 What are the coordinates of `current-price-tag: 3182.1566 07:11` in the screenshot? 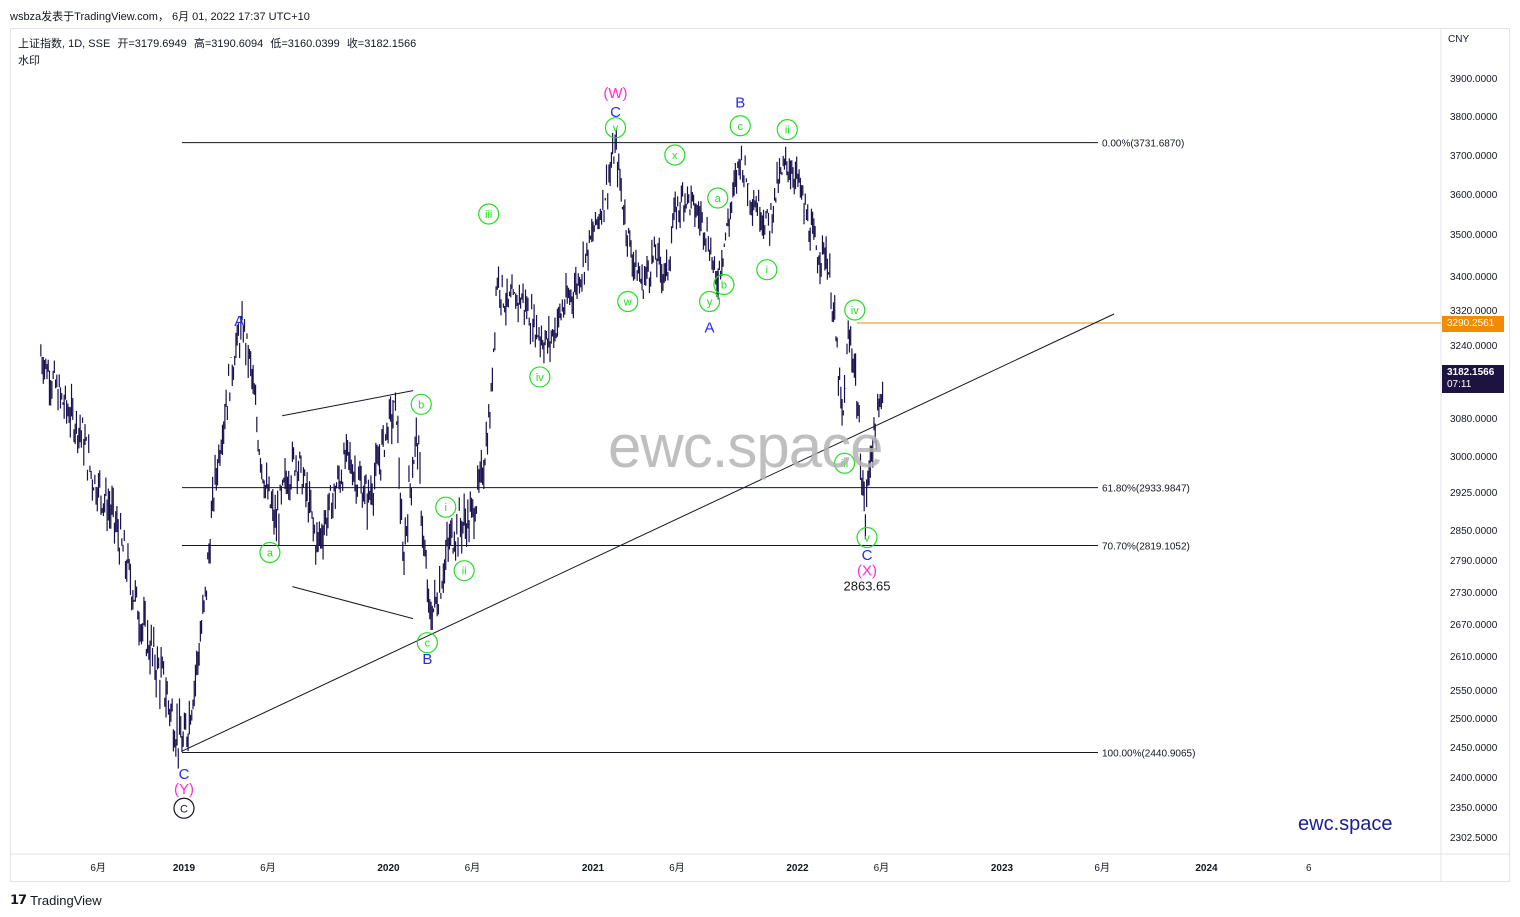 It's located at (1473, 379).